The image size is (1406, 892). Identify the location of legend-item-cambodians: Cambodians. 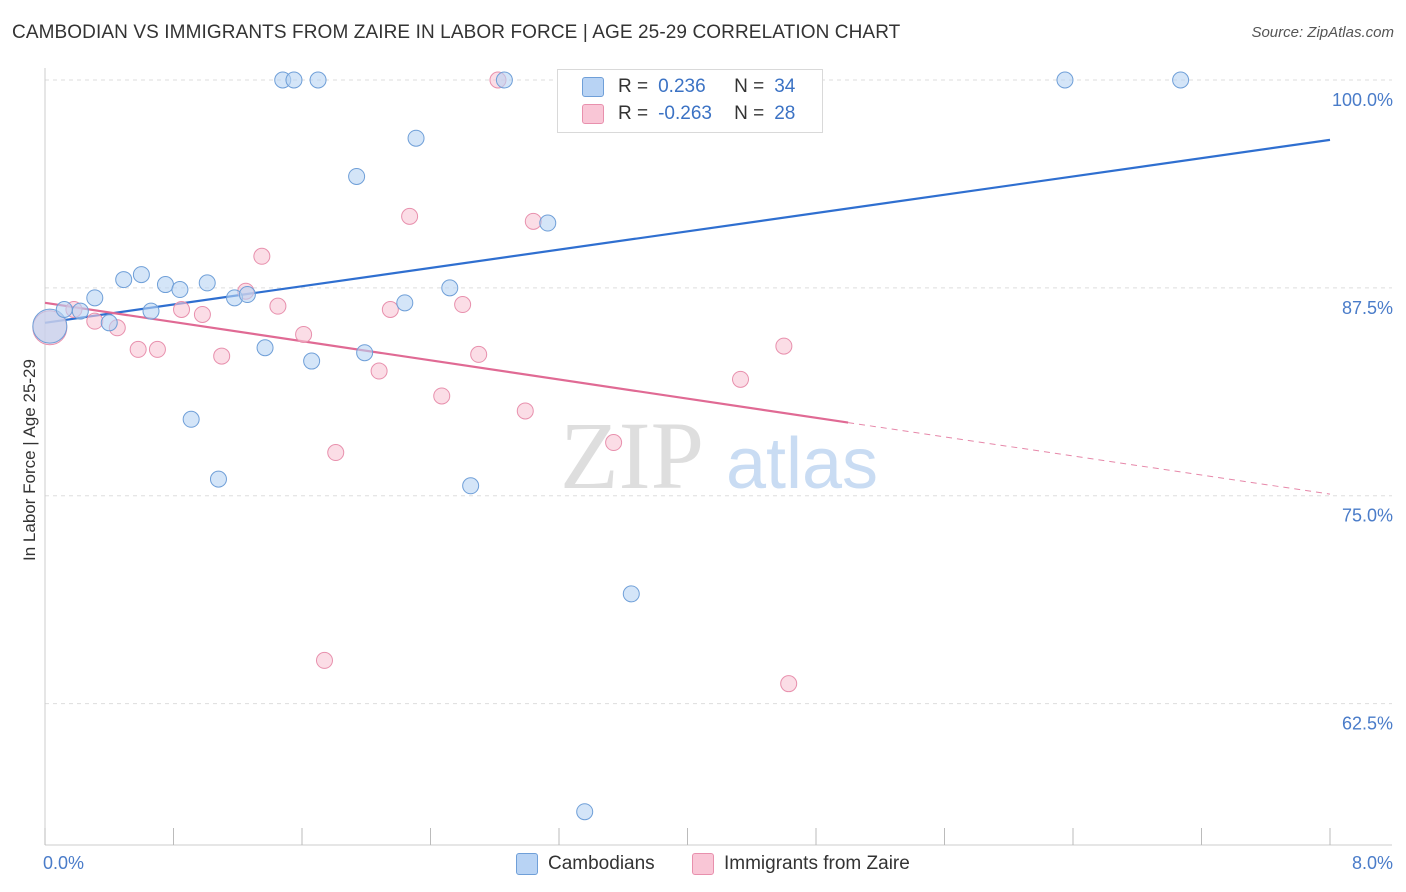
(585, 864).